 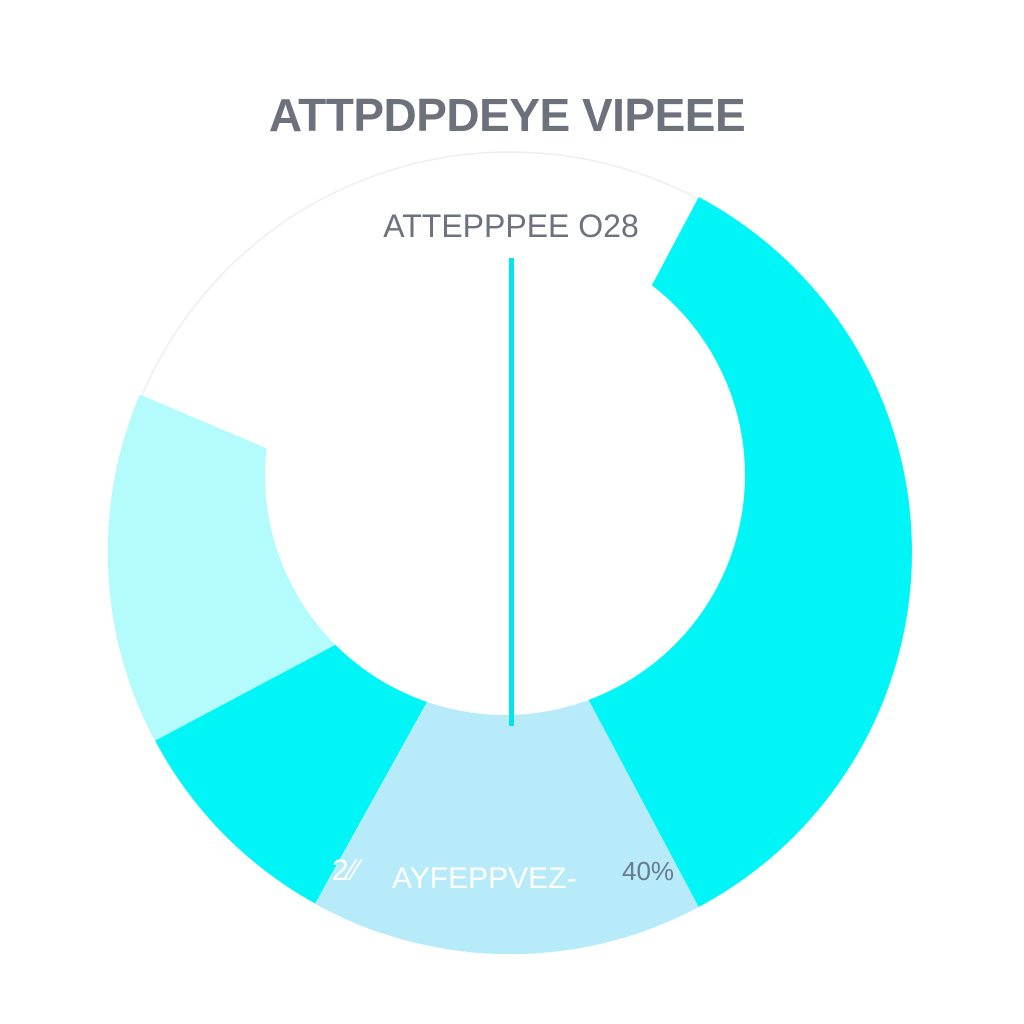 What do you see at coordinates (511, 492) in the screenshot?
I see `divider-line` at bounding box center [511, 492].